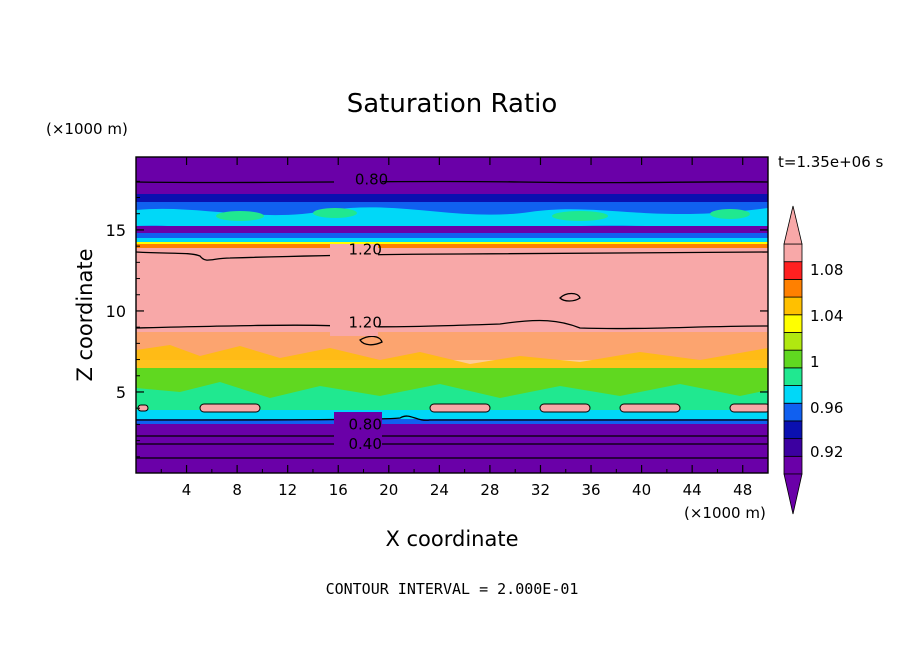  What do you see at coordinates (452, 397) in the screenshot?
I see `band-cloud-teal` at bounding box center [452, 397].